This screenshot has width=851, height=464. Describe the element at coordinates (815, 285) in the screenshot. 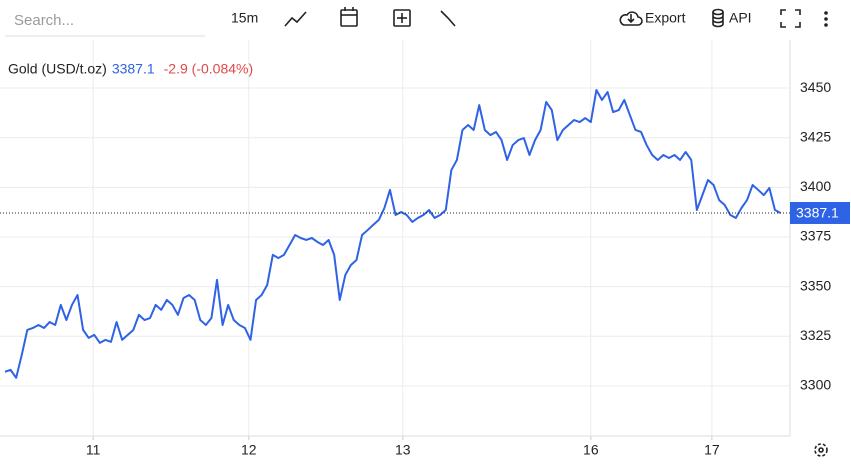

I see `y-tick-label: 3350` at that location.